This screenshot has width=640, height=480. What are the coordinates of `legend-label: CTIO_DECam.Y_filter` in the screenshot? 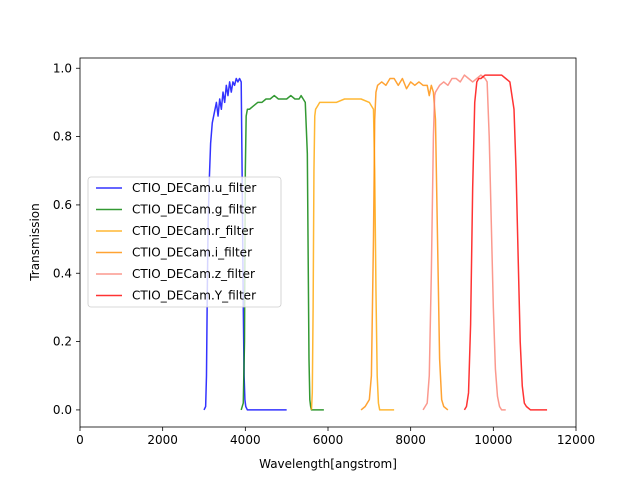 It's located at (194, 296).